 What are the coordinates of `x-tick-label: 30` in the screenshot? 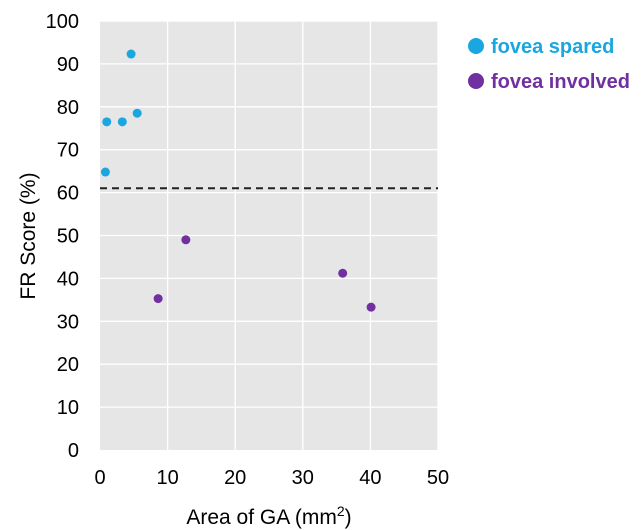 It's located at (303, 478).